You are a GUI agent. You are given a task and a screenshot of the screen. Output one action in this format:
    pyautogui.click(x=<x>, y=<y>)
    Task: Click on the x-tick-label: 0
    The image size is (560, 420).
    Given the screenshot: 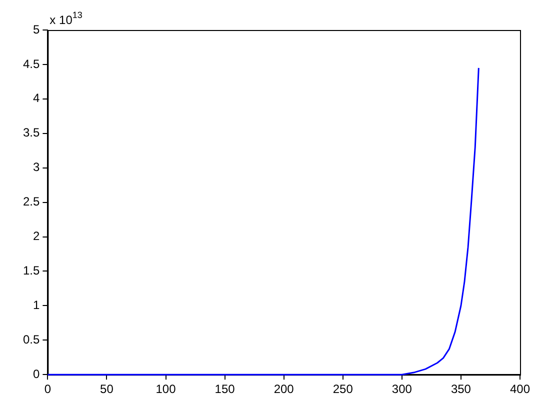 What is the action you would take?
    pyautogui.click(x=48, y=389)
    